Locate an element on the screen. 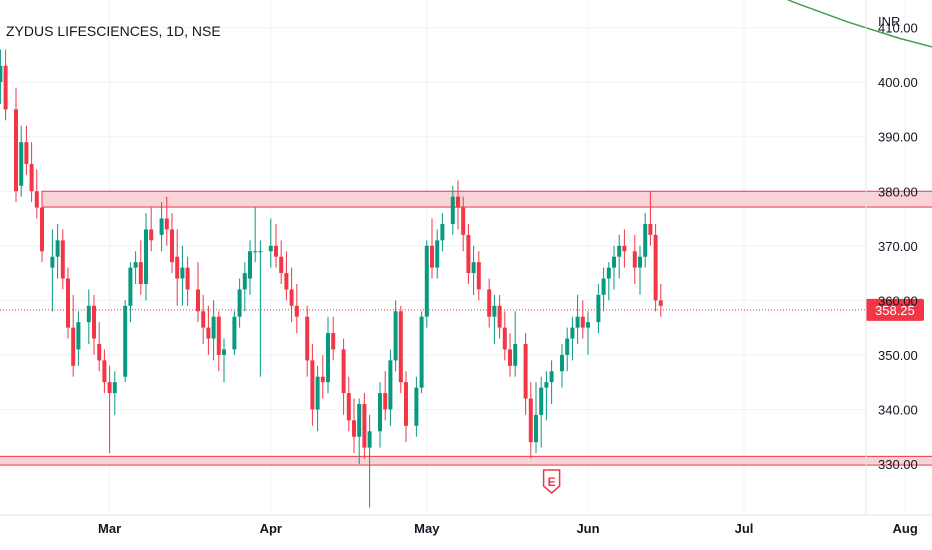  price-tick-label: 410.00 is located at coordinates (898, 28).